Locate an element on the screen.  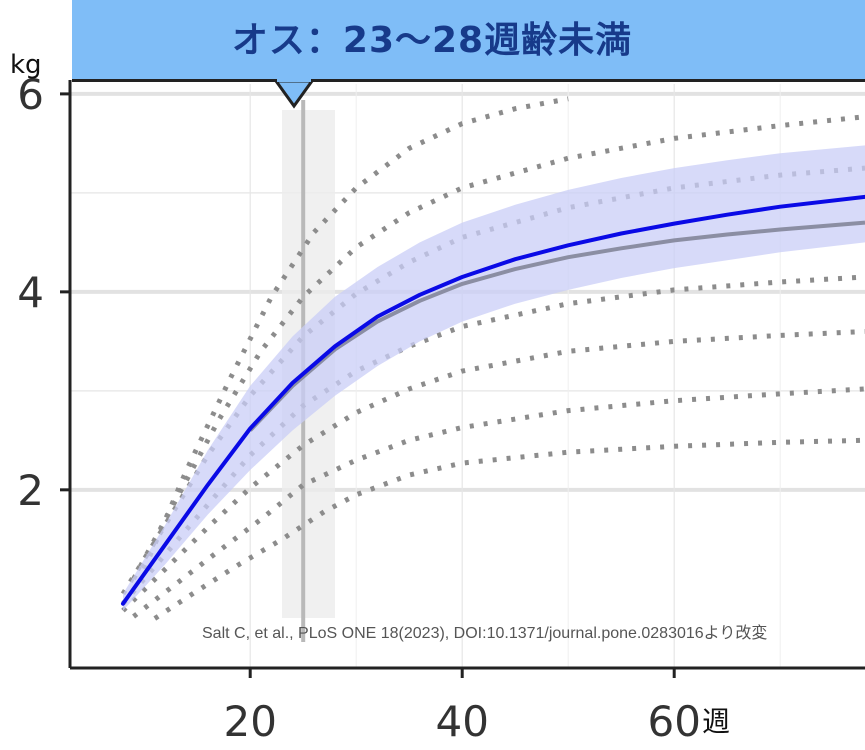
title-banner is located at coordinates (468, 41).